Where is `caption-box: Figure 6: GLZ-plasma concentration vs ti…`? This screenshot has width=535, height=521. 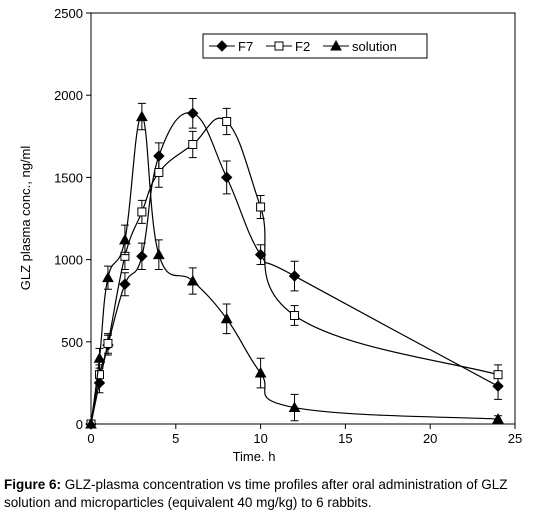
caption-box: Figure 6: GLZ-plasma concentration vs ti… is located at coordinates (267, 494).